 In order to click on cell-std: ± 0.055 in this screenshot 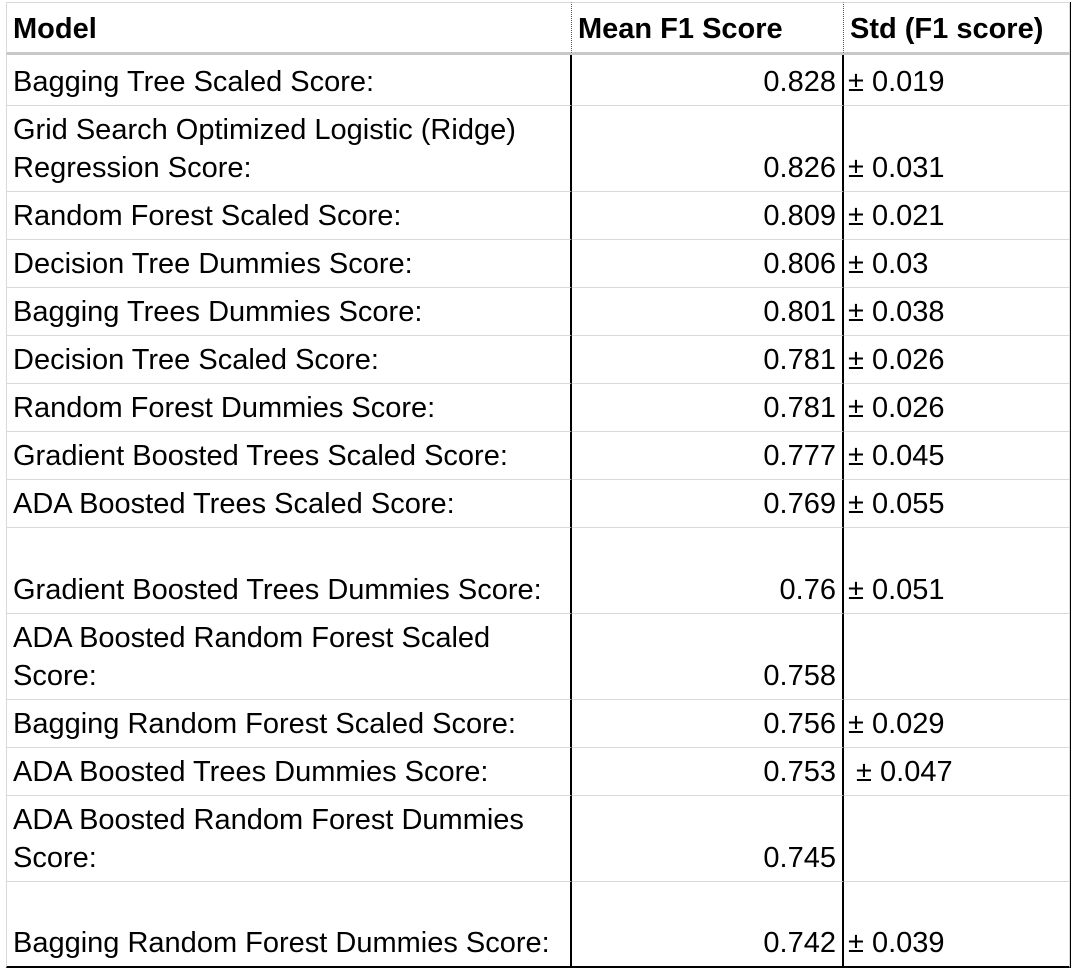, I will do `click(957, 504)`.